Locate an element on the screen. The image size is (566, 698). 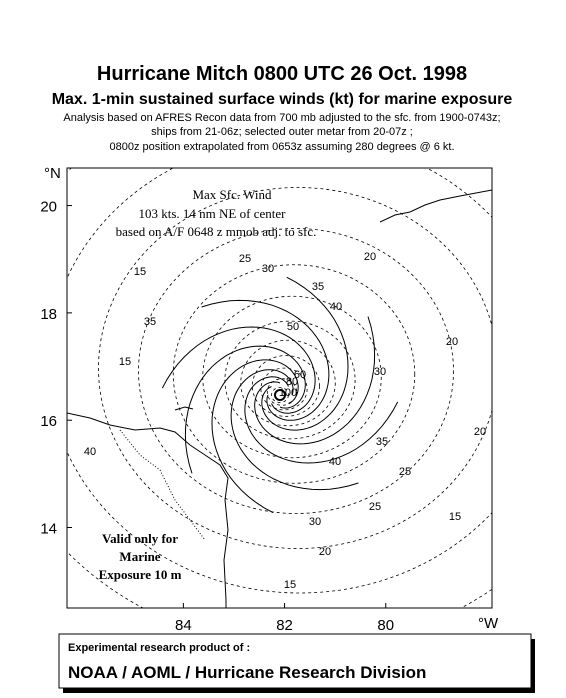
valid-note: Valid only for is located at coordinates (140, 538).